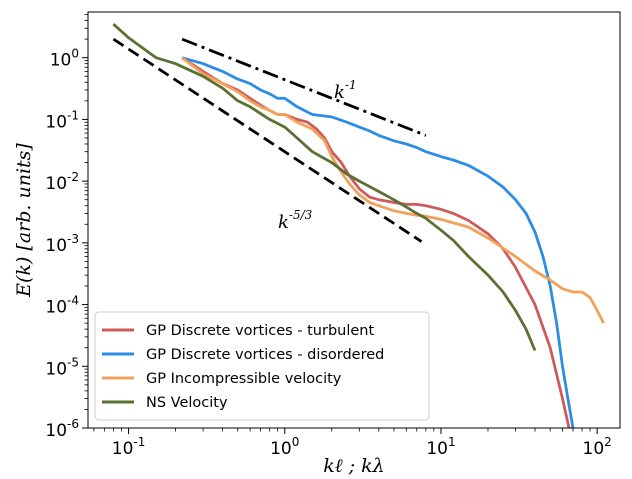 This screenshot has width=632, height=479. I want to click on y-tick-label: 10⁻⁶, so click(62, 429).